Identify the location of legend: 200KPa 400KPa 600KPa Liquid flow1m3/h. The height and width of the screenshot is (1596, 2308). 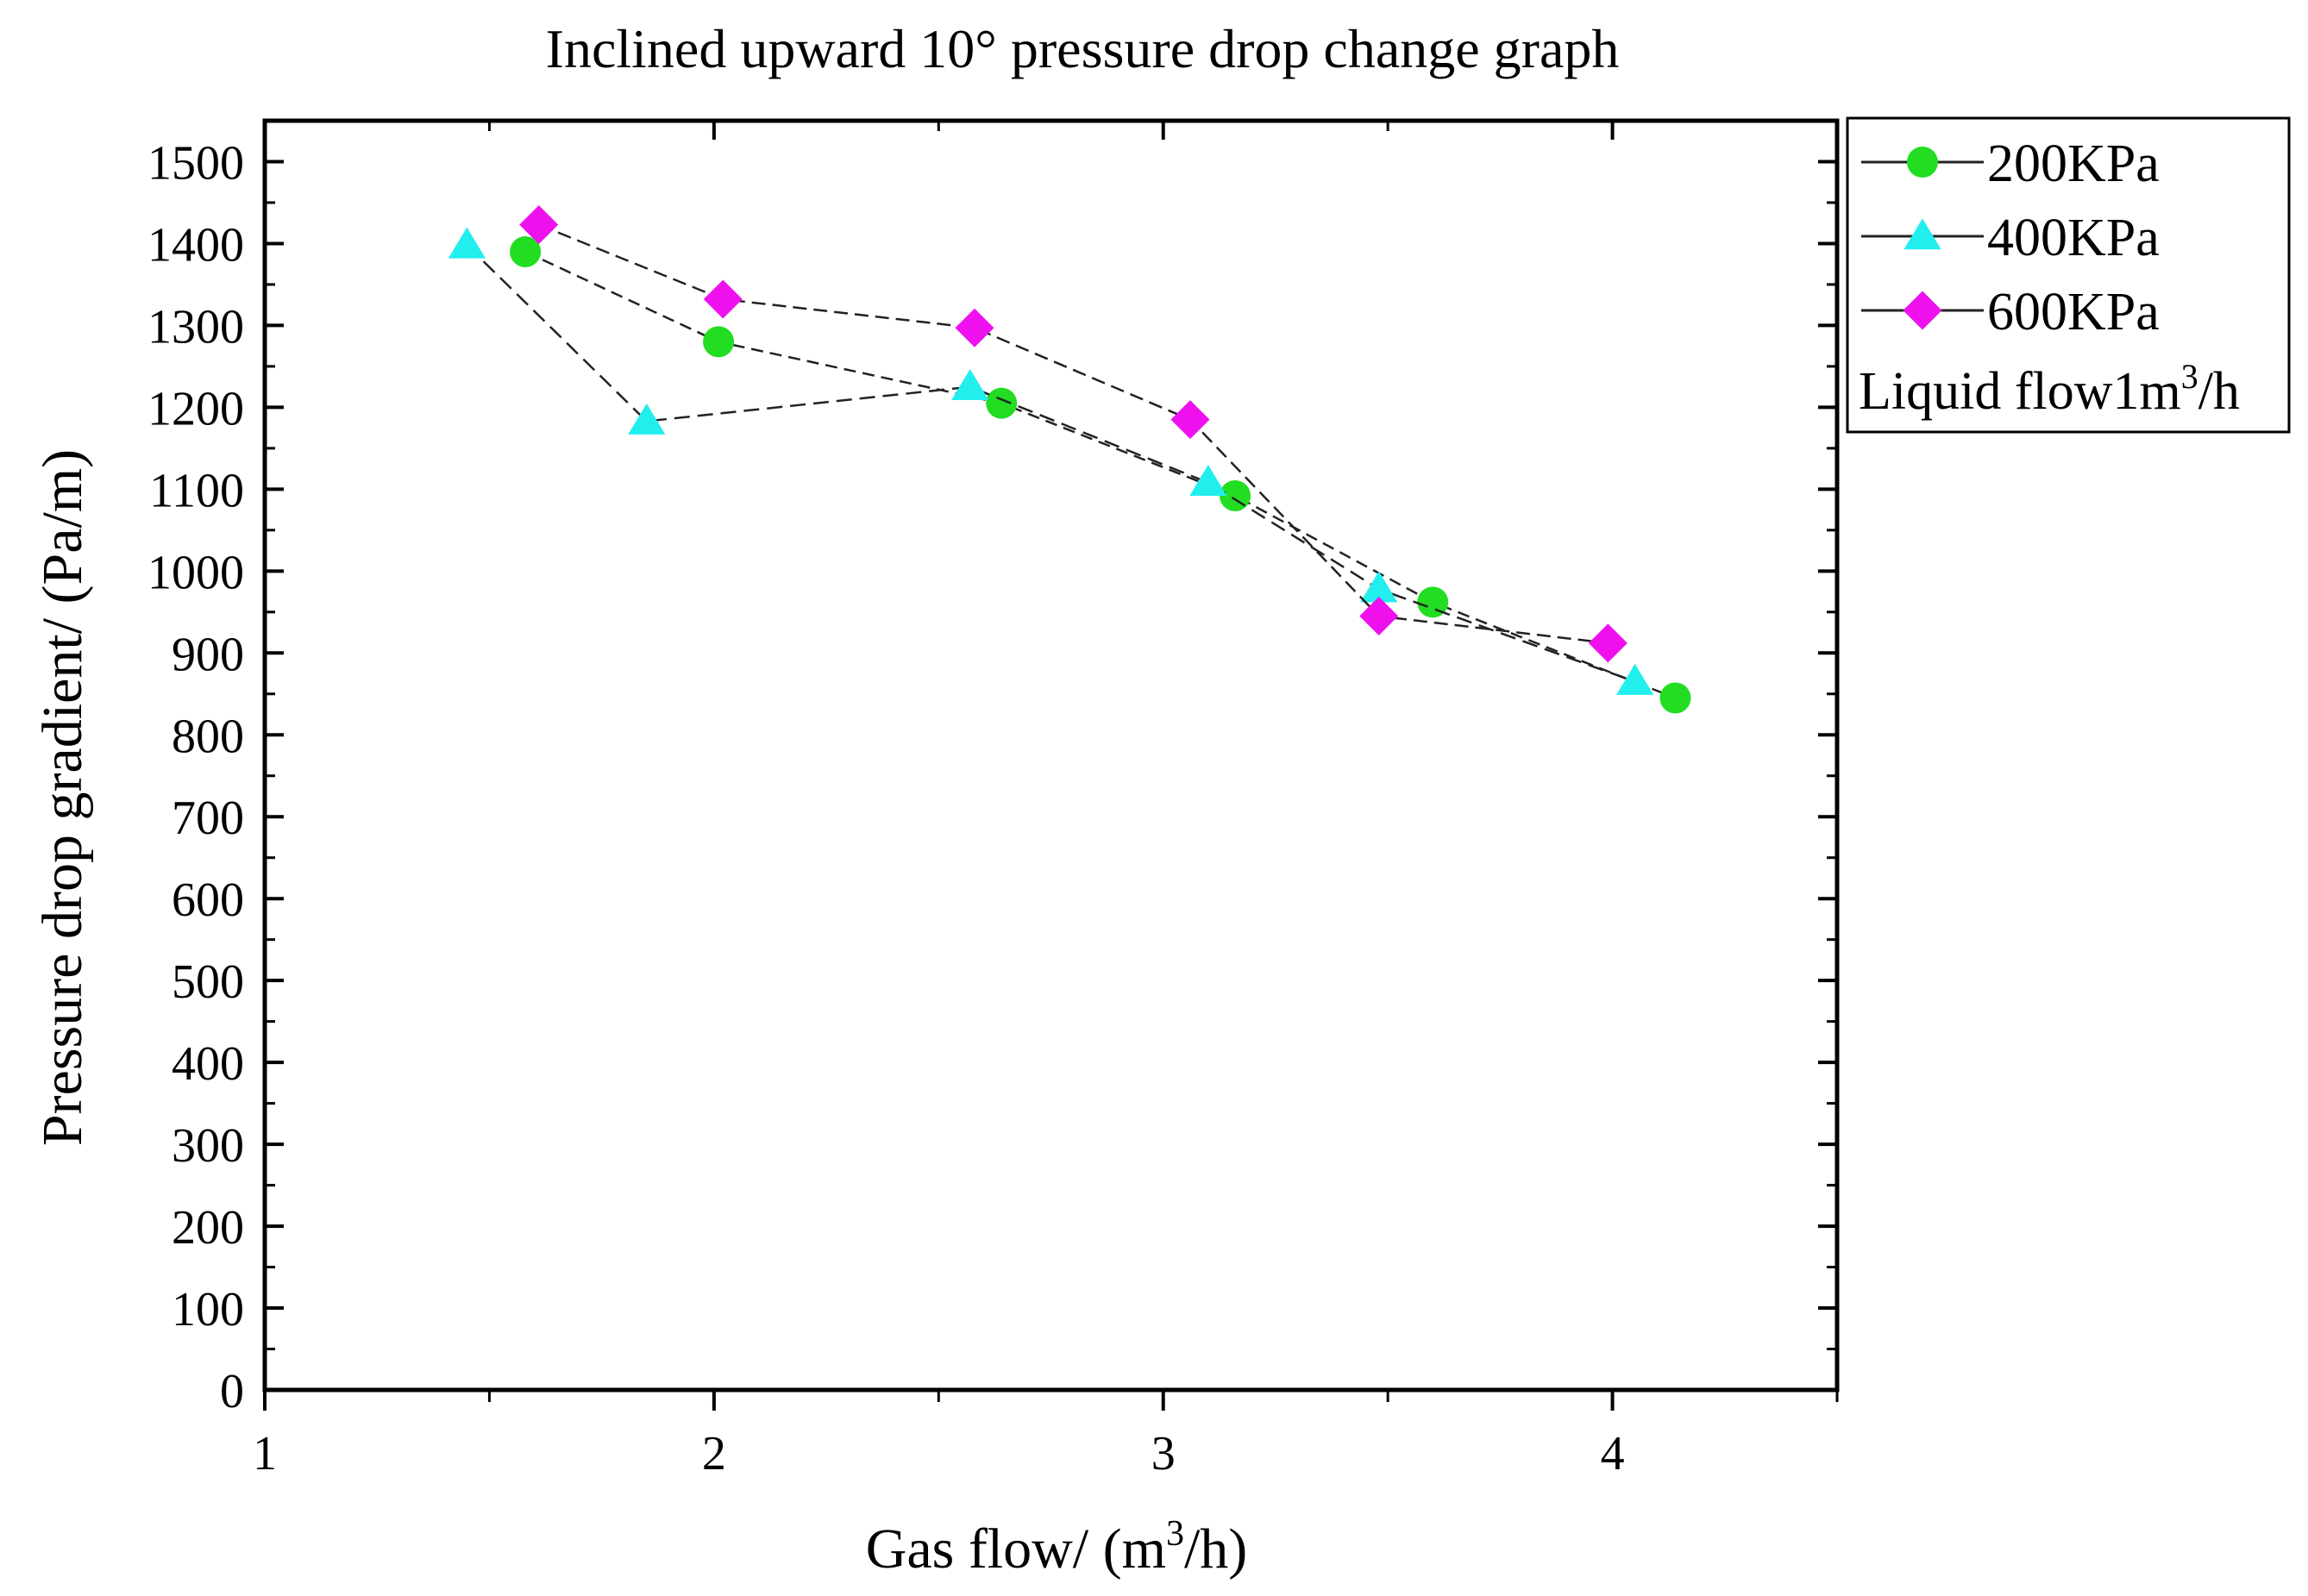
(2068, 275).